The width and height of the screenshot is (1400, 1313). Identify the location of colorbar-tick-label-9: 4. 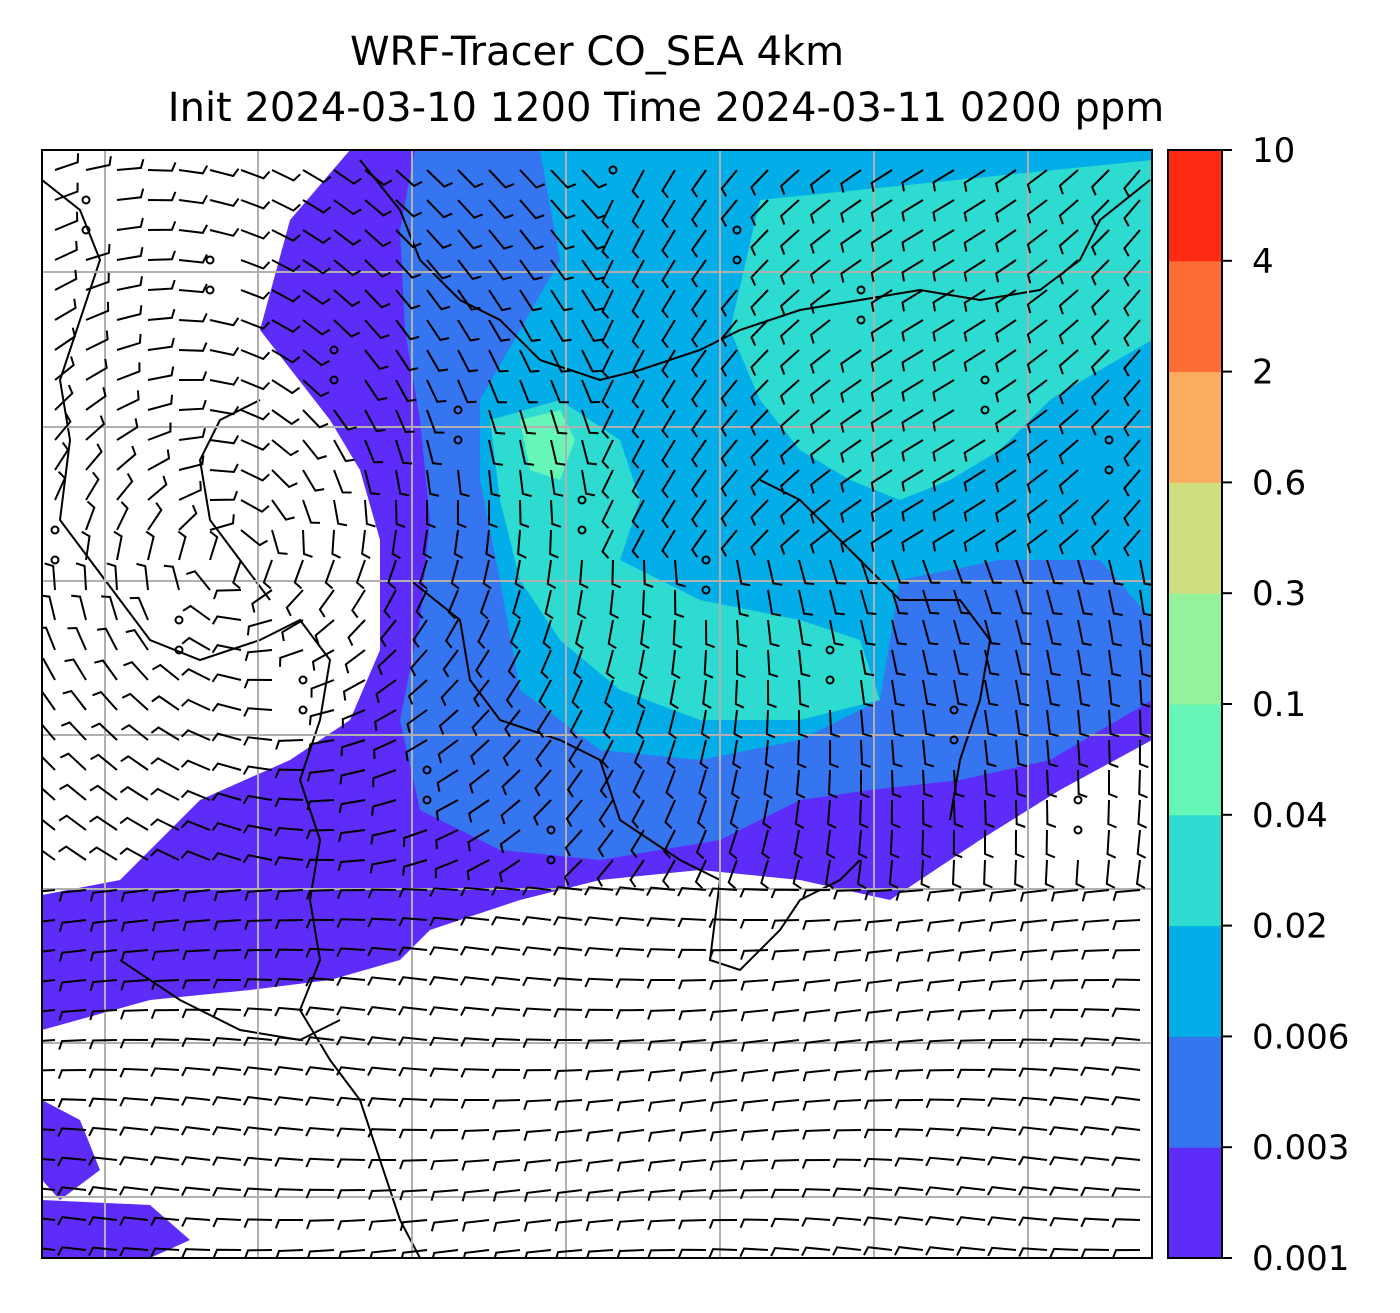
(1263, 262).